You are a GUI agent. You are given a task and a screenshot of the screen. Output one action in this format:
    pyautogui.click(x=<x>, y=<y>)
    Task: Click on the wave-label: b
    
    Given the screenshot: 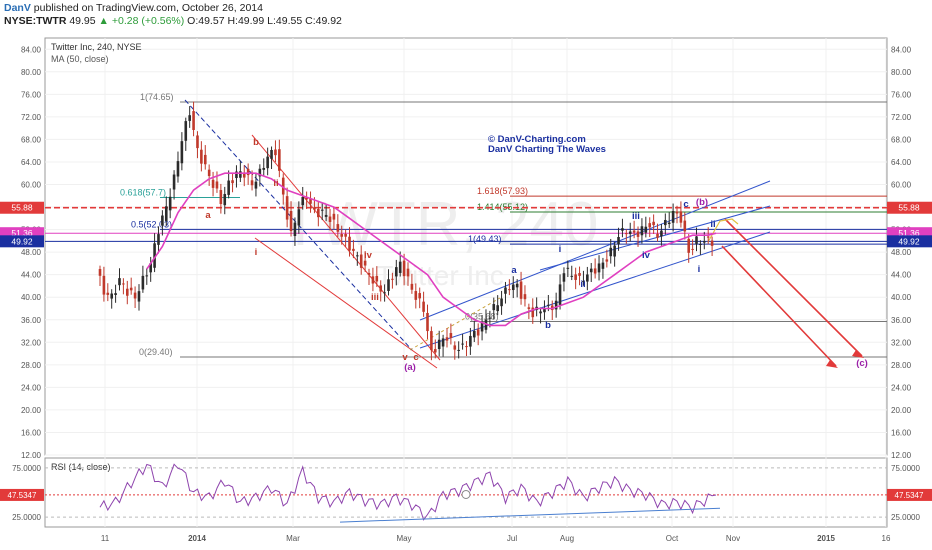 What is the action you would take?
    pyautogui.click(x=548, y=325)
    